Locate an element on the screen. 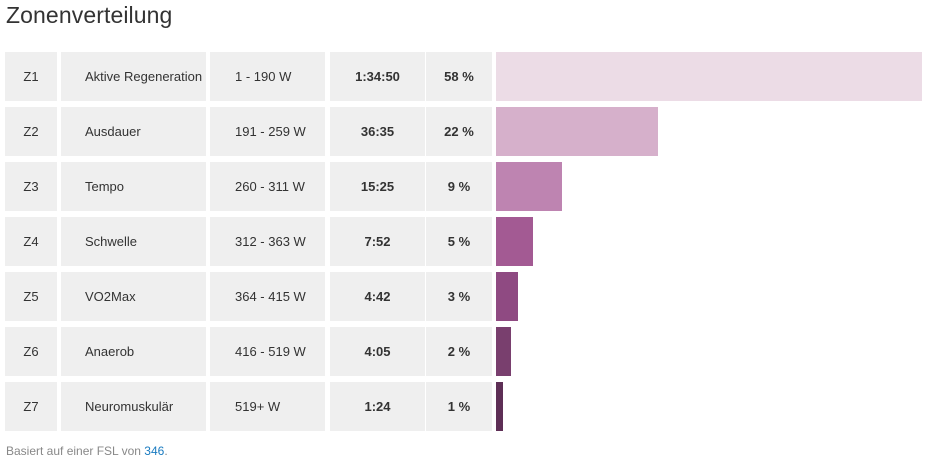  zone-range: 191 - 259 W is located at coordinates (267, 131).